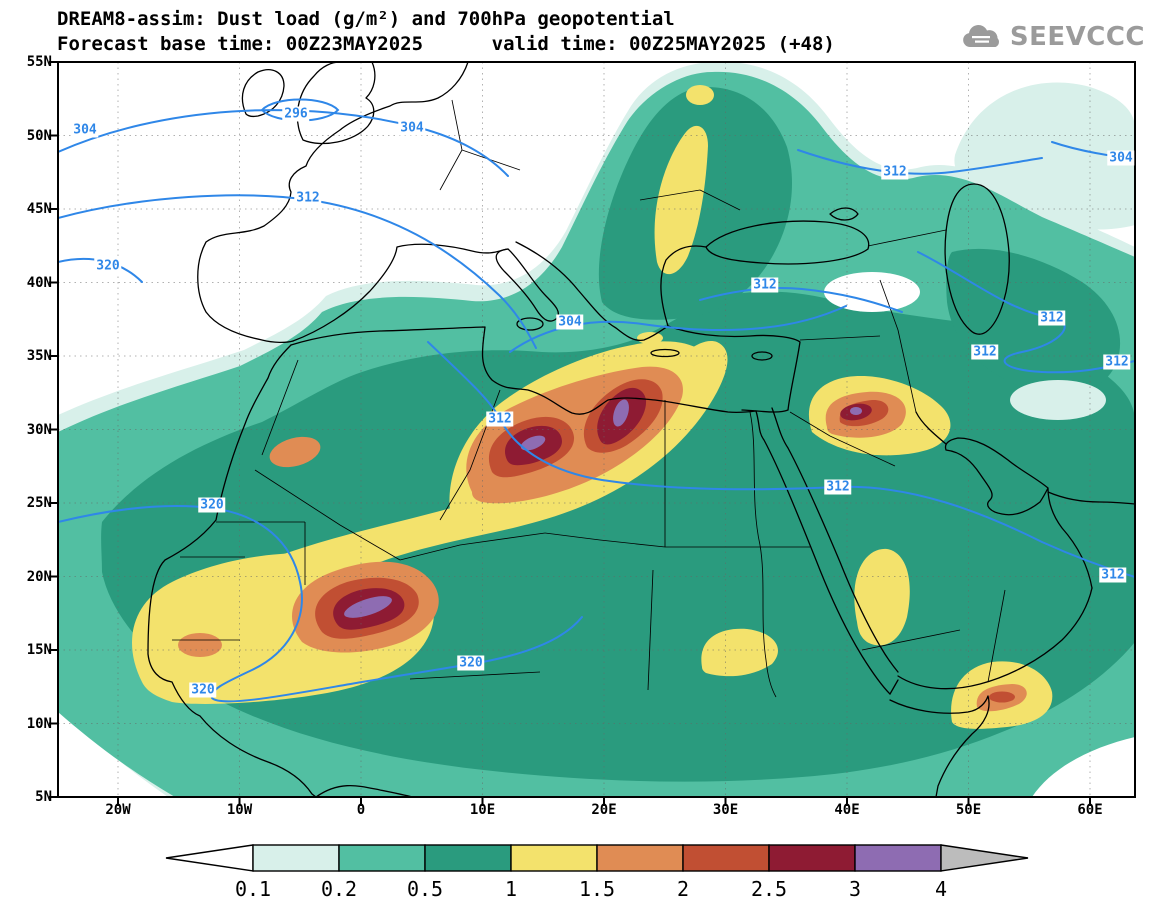 This screenshot has height=907, width=1165. I want to click on lat-tick-label: 5N, so click(43, 797).